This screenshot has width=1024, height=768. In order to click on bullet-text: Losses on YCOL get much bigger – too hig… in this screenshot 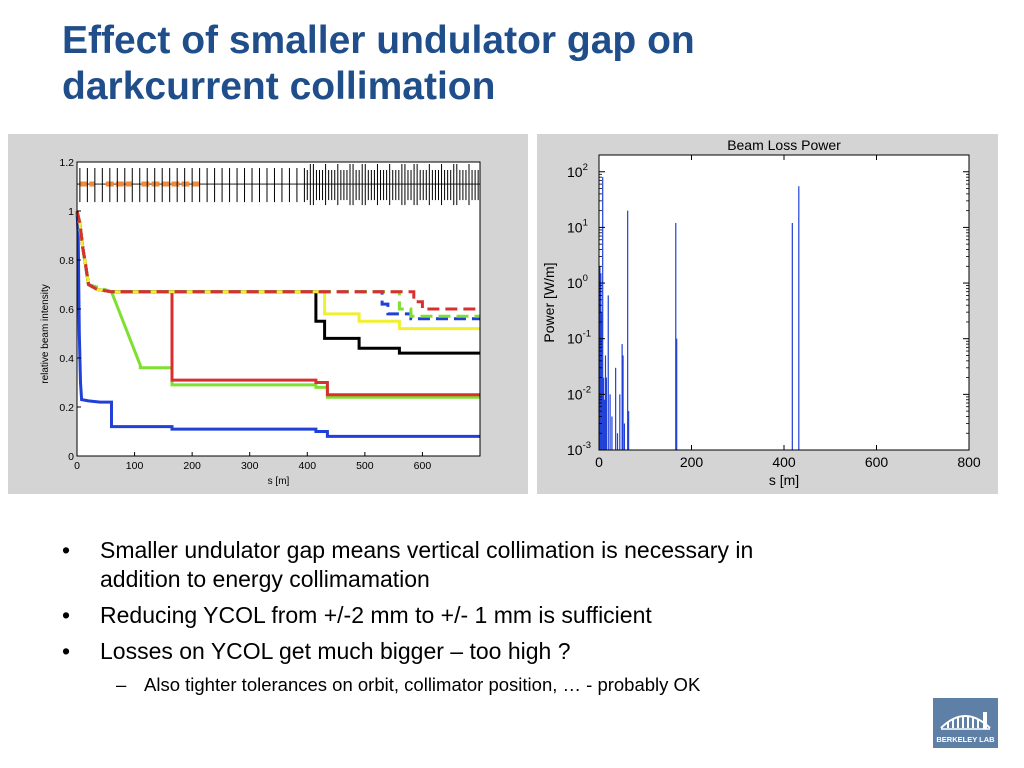, I will do `click(335, 651)`.